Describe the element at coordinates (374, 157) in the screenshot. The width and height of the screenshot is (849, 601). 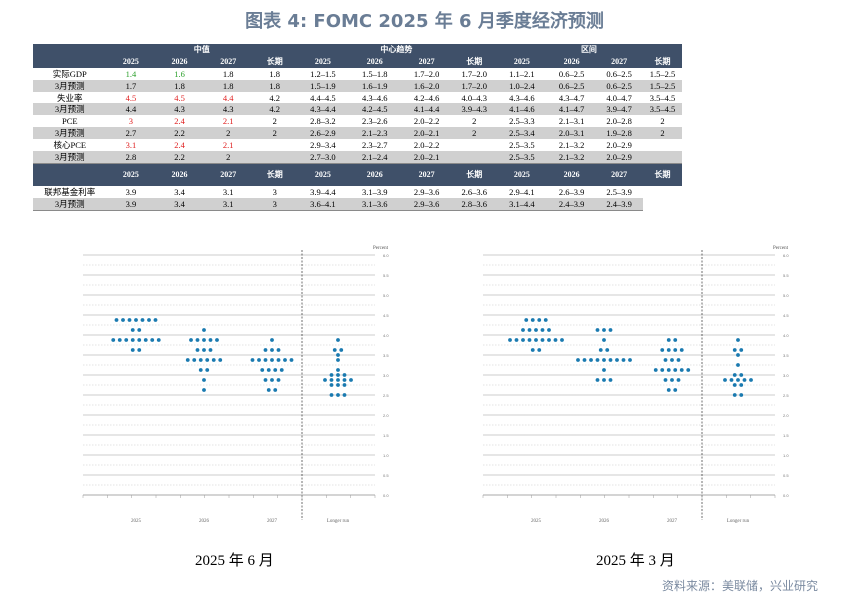
I see `table-cell: 2.1–2.4` at that location.